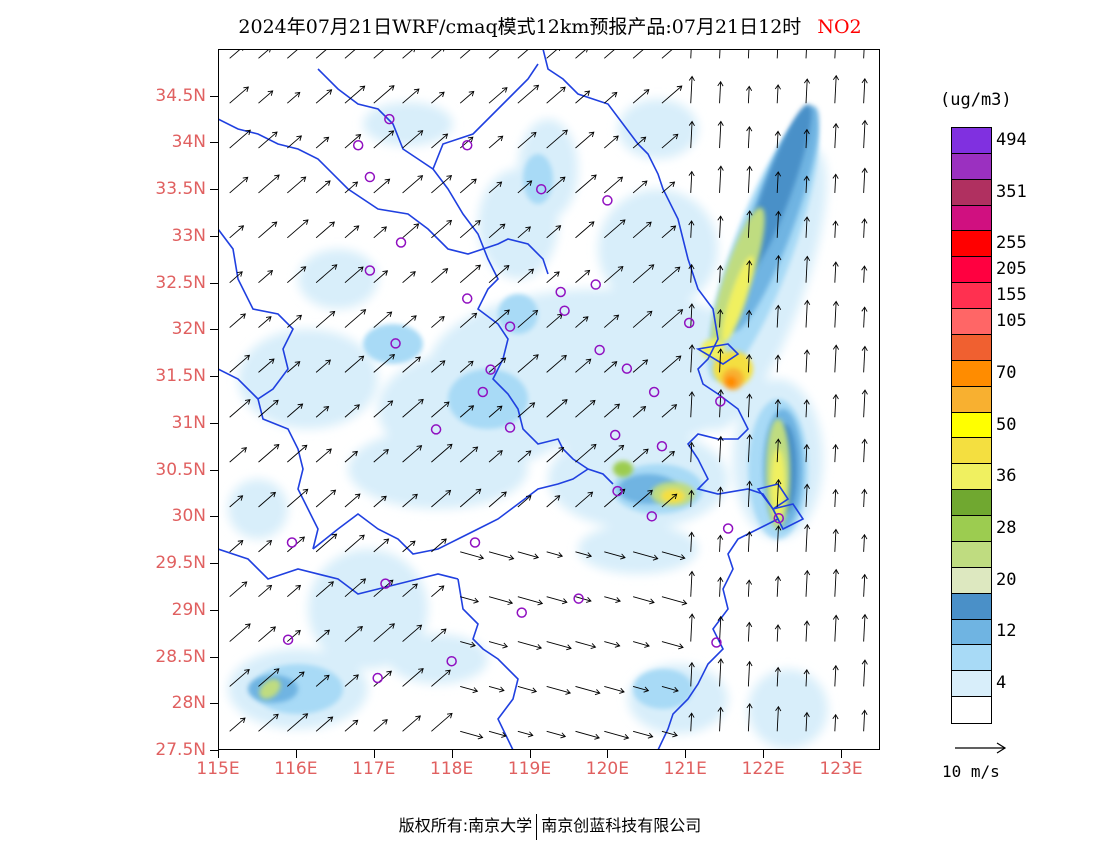 Image resolution: width=1100 pixels, height=850 pixels. I want to click on lon-tick-label: 117E, so click(374, 769).